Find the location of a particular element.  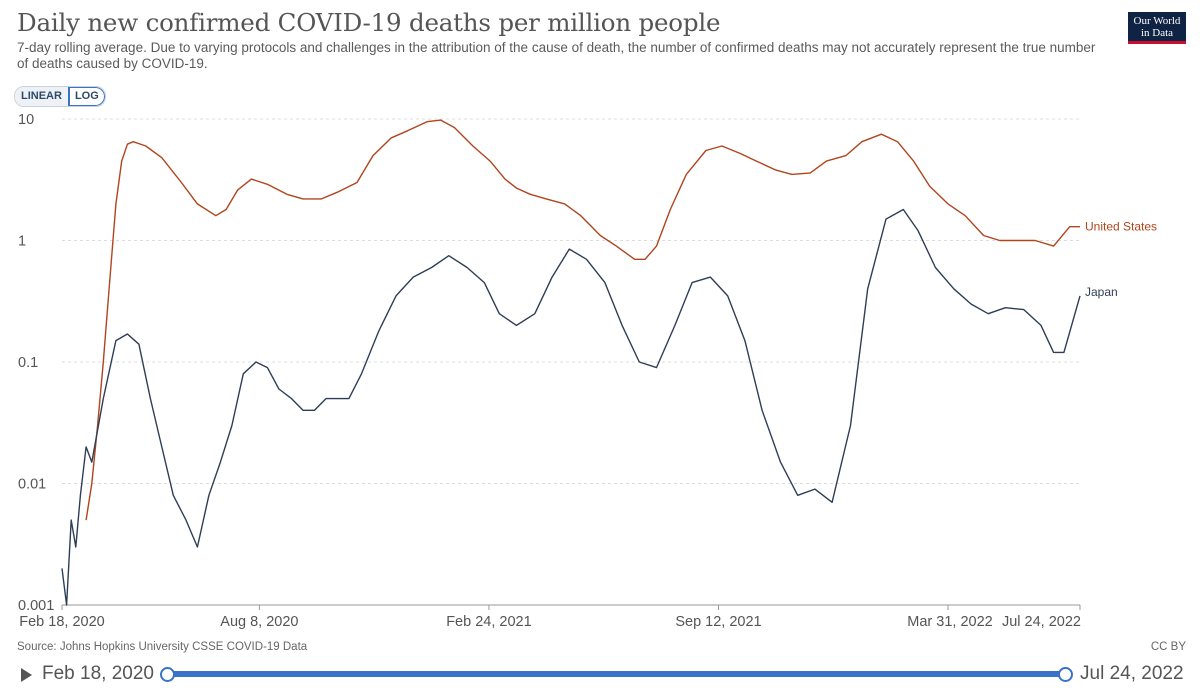

timeline-start-handle is located at coordinates (167, 674).